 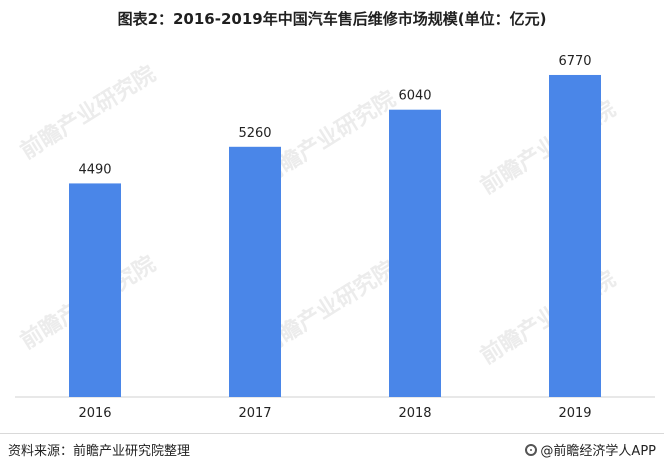 I want to click on brand-text: @前瞻经济学人APP, so click(x=598, y=451).